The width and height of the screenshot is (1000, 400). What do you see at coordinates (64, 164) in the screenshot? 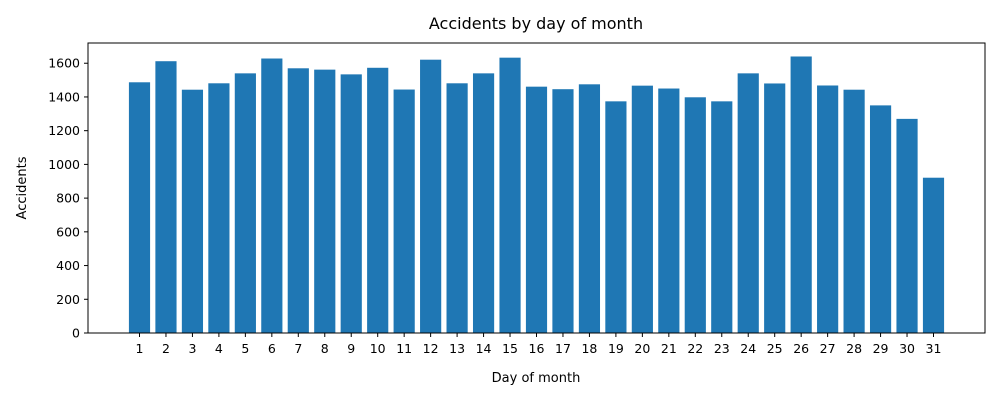
I see `y-tick-label: 1000` at bounding box center [64, 164].